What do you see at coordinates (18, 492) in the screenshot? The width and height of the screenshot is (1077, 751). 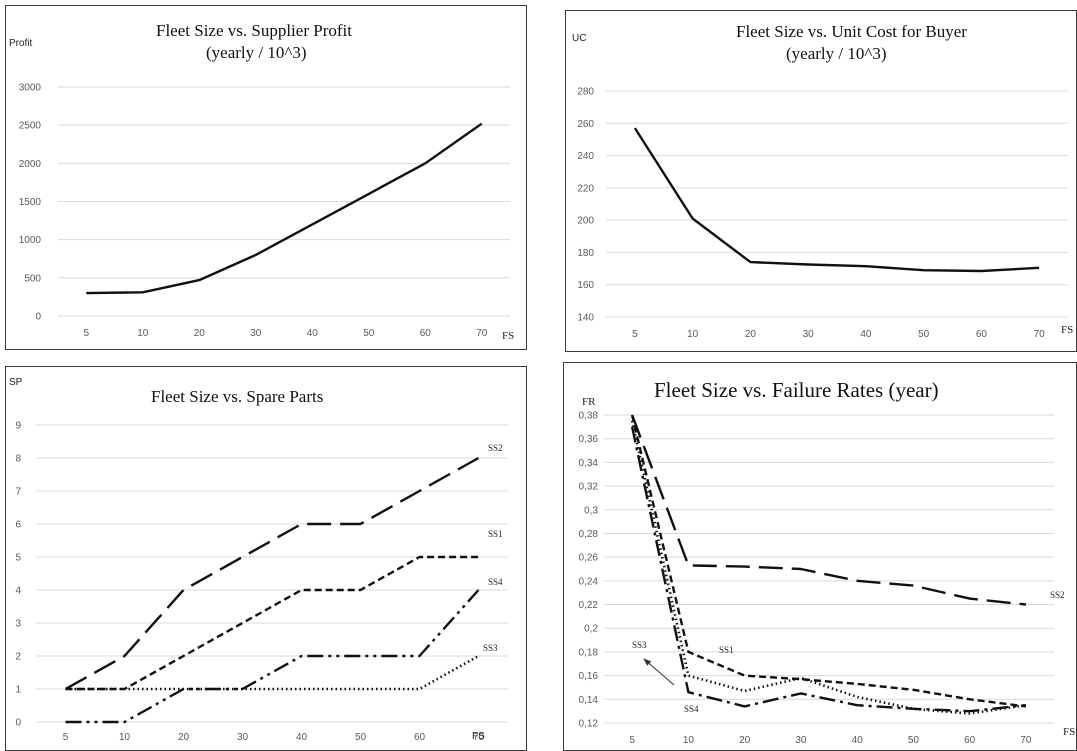 I see `y-tick-label: 7` at bounding box center [18, 492].